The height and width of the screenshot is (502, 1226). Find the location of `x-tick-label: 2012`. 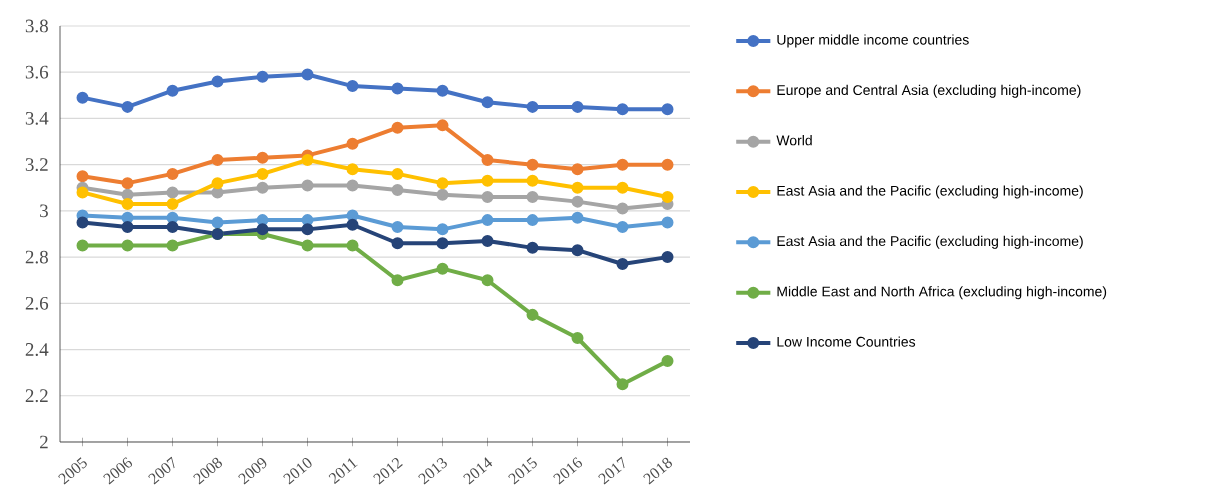

x-tick-label: 2012 is located at coordinates (388, 471).